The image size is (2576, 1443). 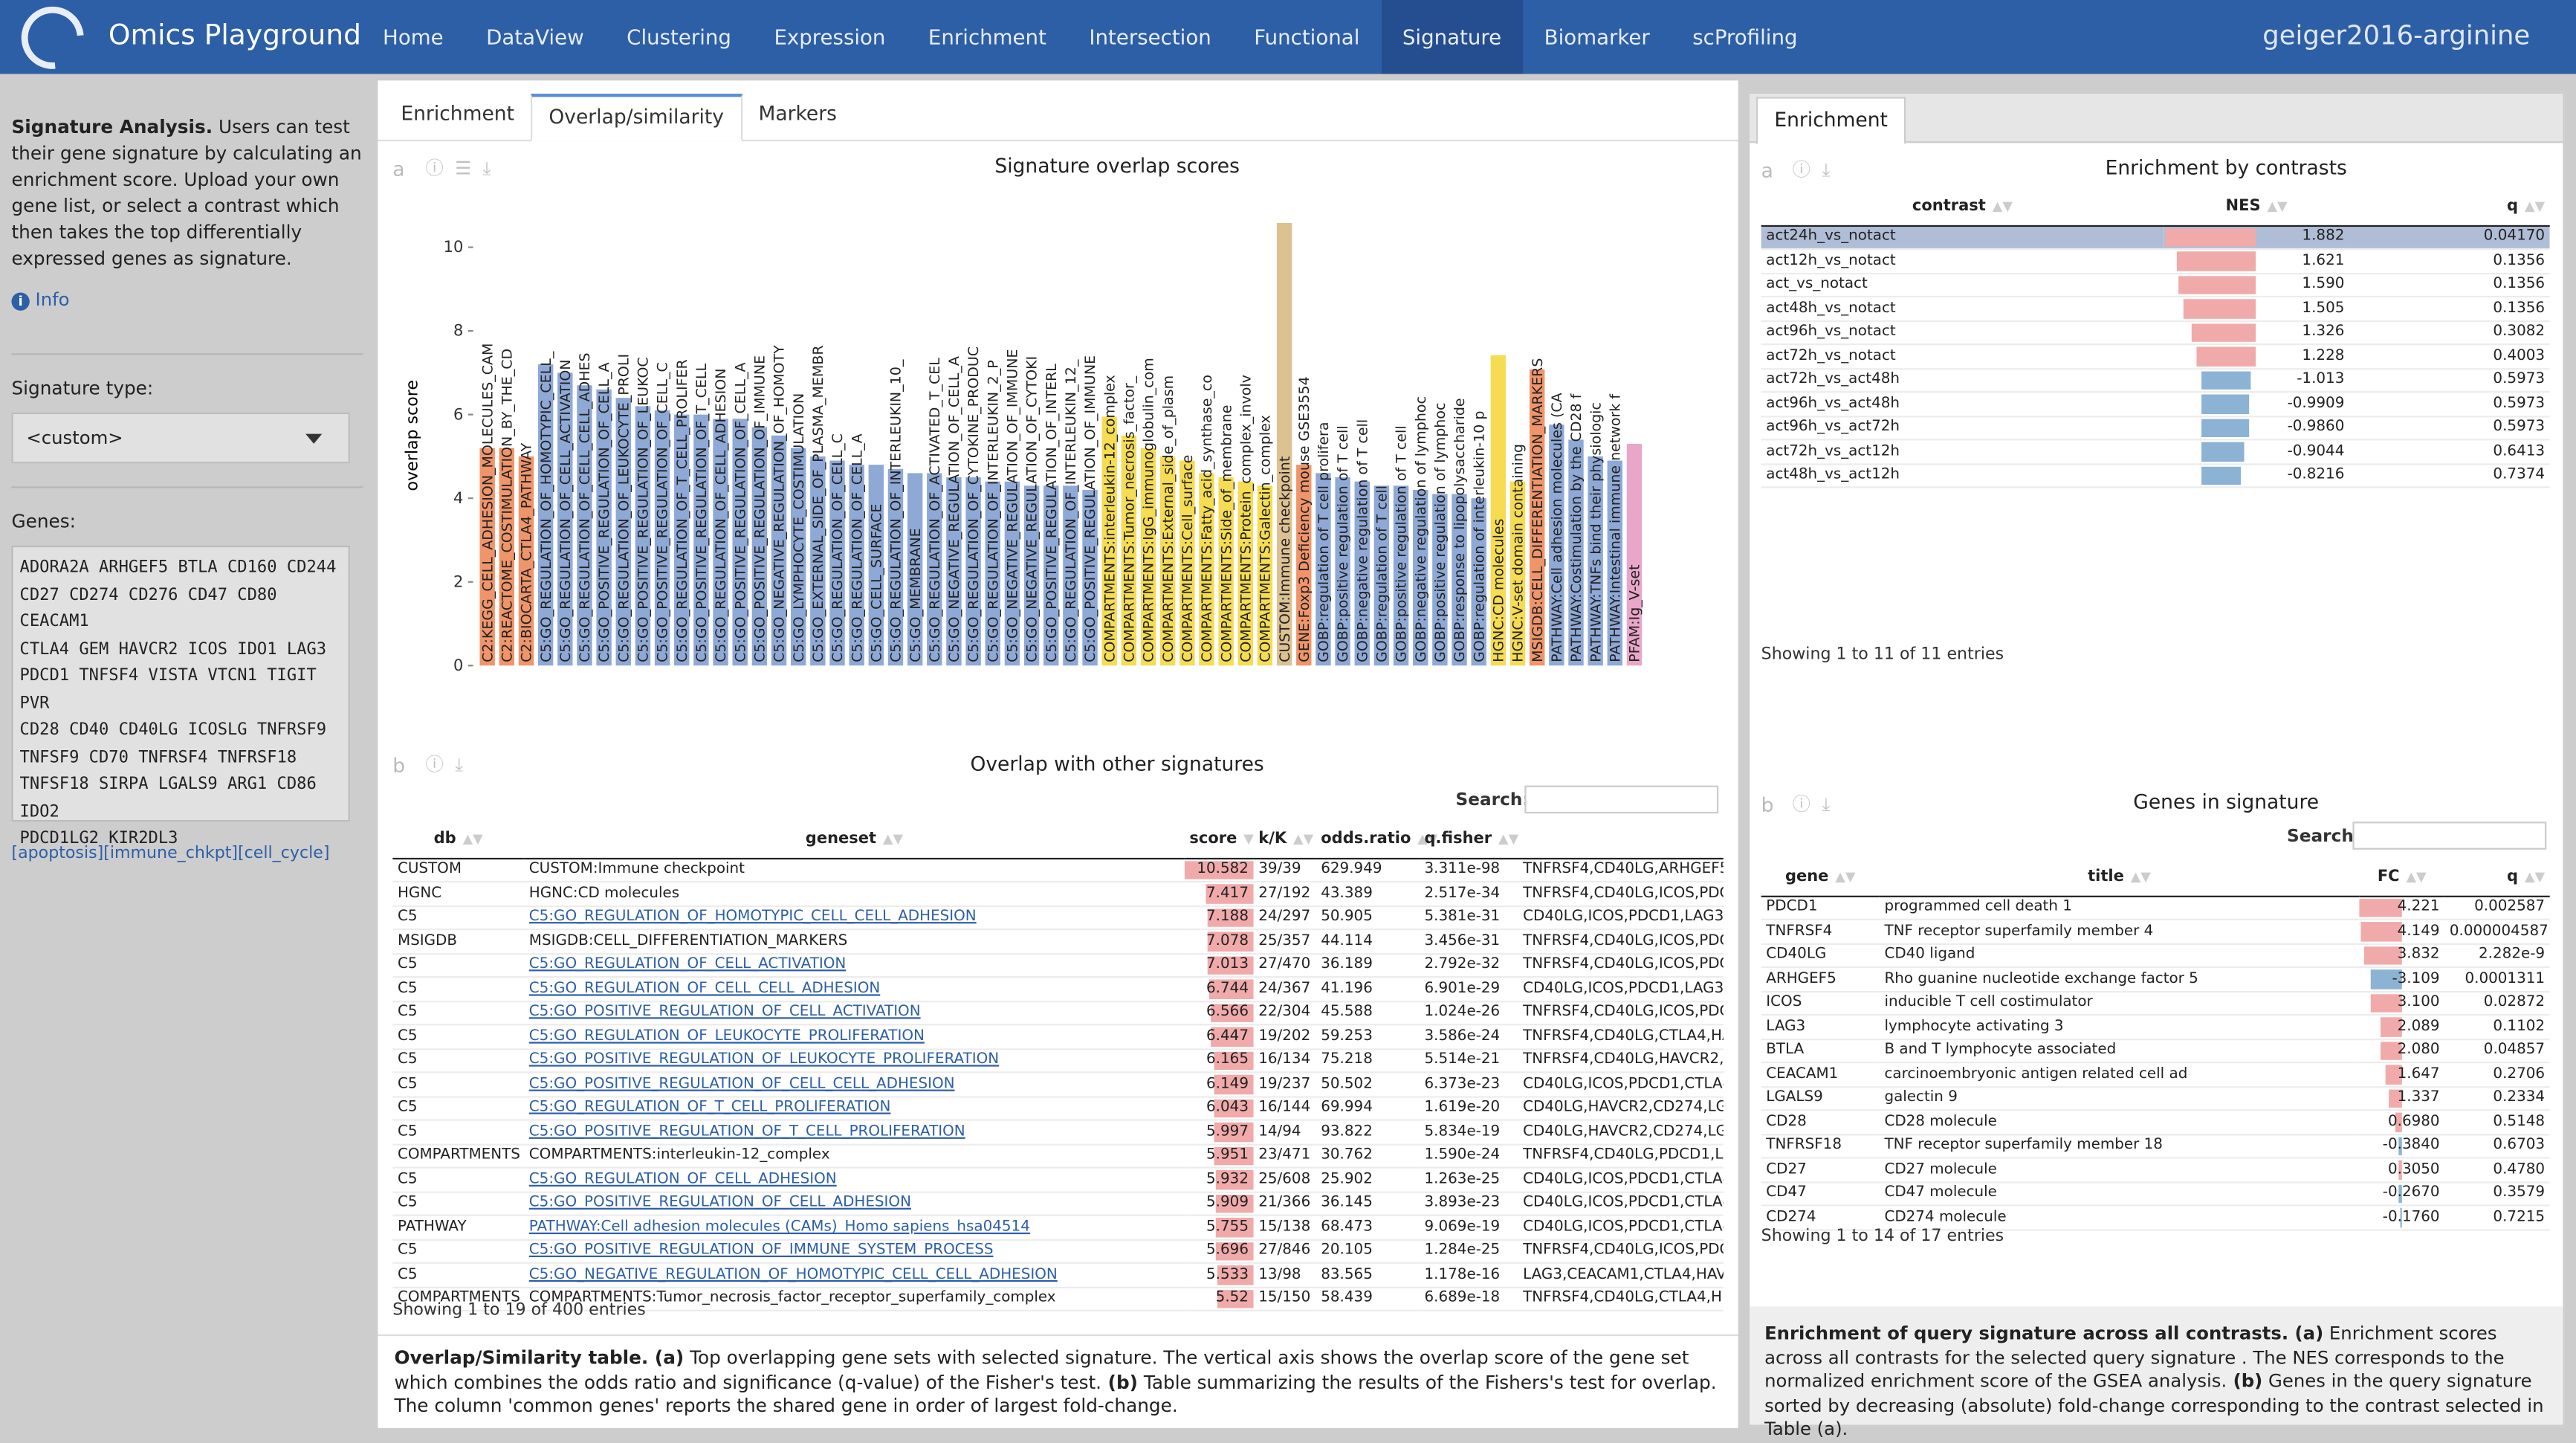 I want to click on table-row: LAG3 lymphocyte activating 3 2.089 0.1102, so click(x=2155, y=1027).